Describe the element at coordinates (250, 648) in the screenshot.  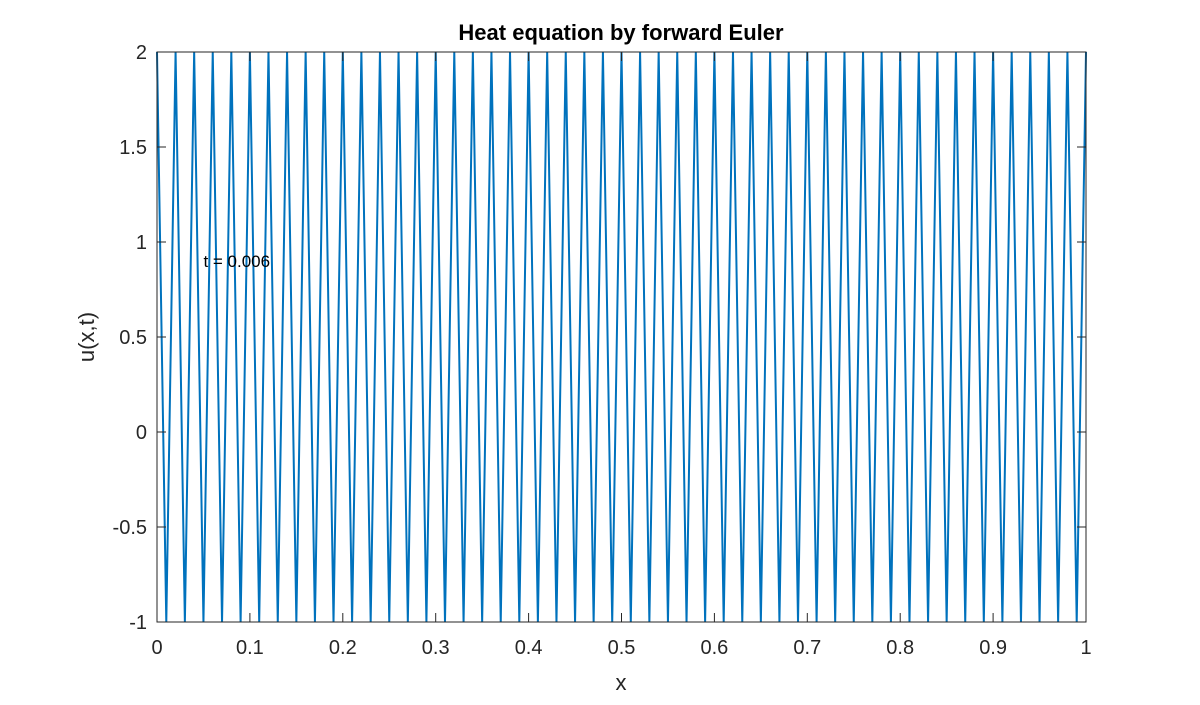
I see `x-tick-label: 0.1` at that location.